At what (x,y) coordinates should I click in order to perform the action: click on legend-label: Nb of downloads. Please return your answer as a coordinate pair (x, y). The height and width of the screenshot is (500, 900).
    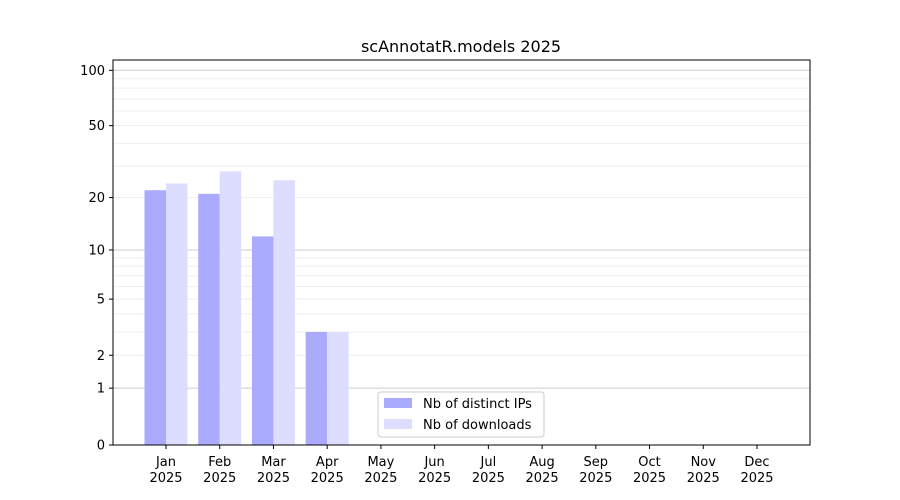
    Looking at the image, I should click on (477, 425).